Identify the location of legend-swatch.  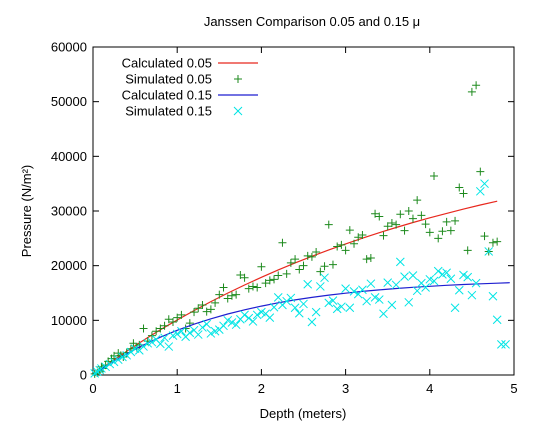
(238, 79).